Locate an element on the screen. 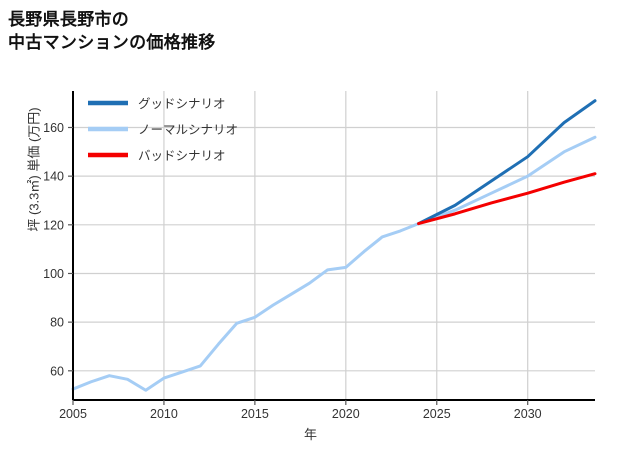 Image resolution: width=621 pixels, height=465 pixels. chart-title-line1: 長野県長野市の is located at coordinates (69, 19).